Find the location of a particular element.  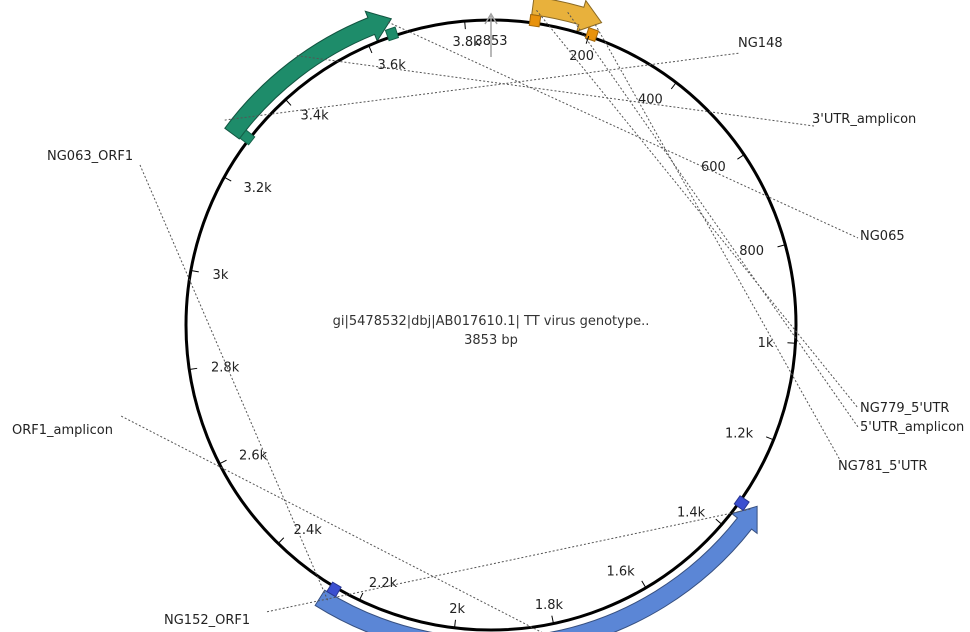

3-utr-amplicon-leader is located at coordinates (555, 91).